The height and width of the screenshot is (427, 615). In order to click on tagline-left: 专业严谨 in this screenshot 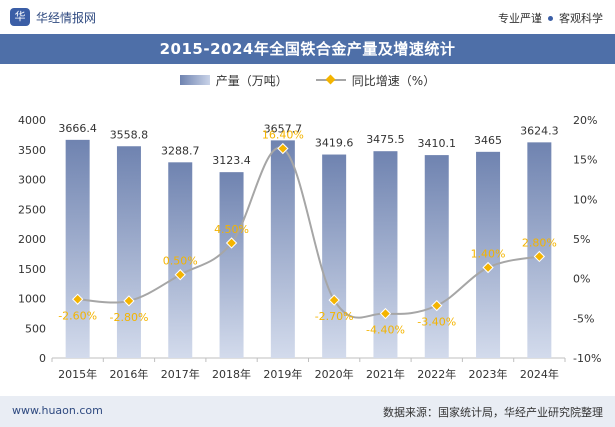, I will do `click(520, 18)`.